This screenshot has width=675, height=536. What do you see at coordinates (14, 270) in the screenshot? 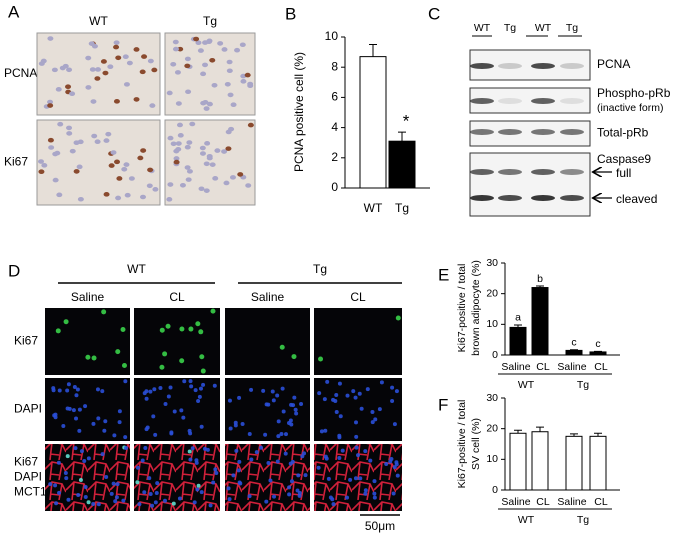
I see `panel-label: D` at bounding box center [14, 270].